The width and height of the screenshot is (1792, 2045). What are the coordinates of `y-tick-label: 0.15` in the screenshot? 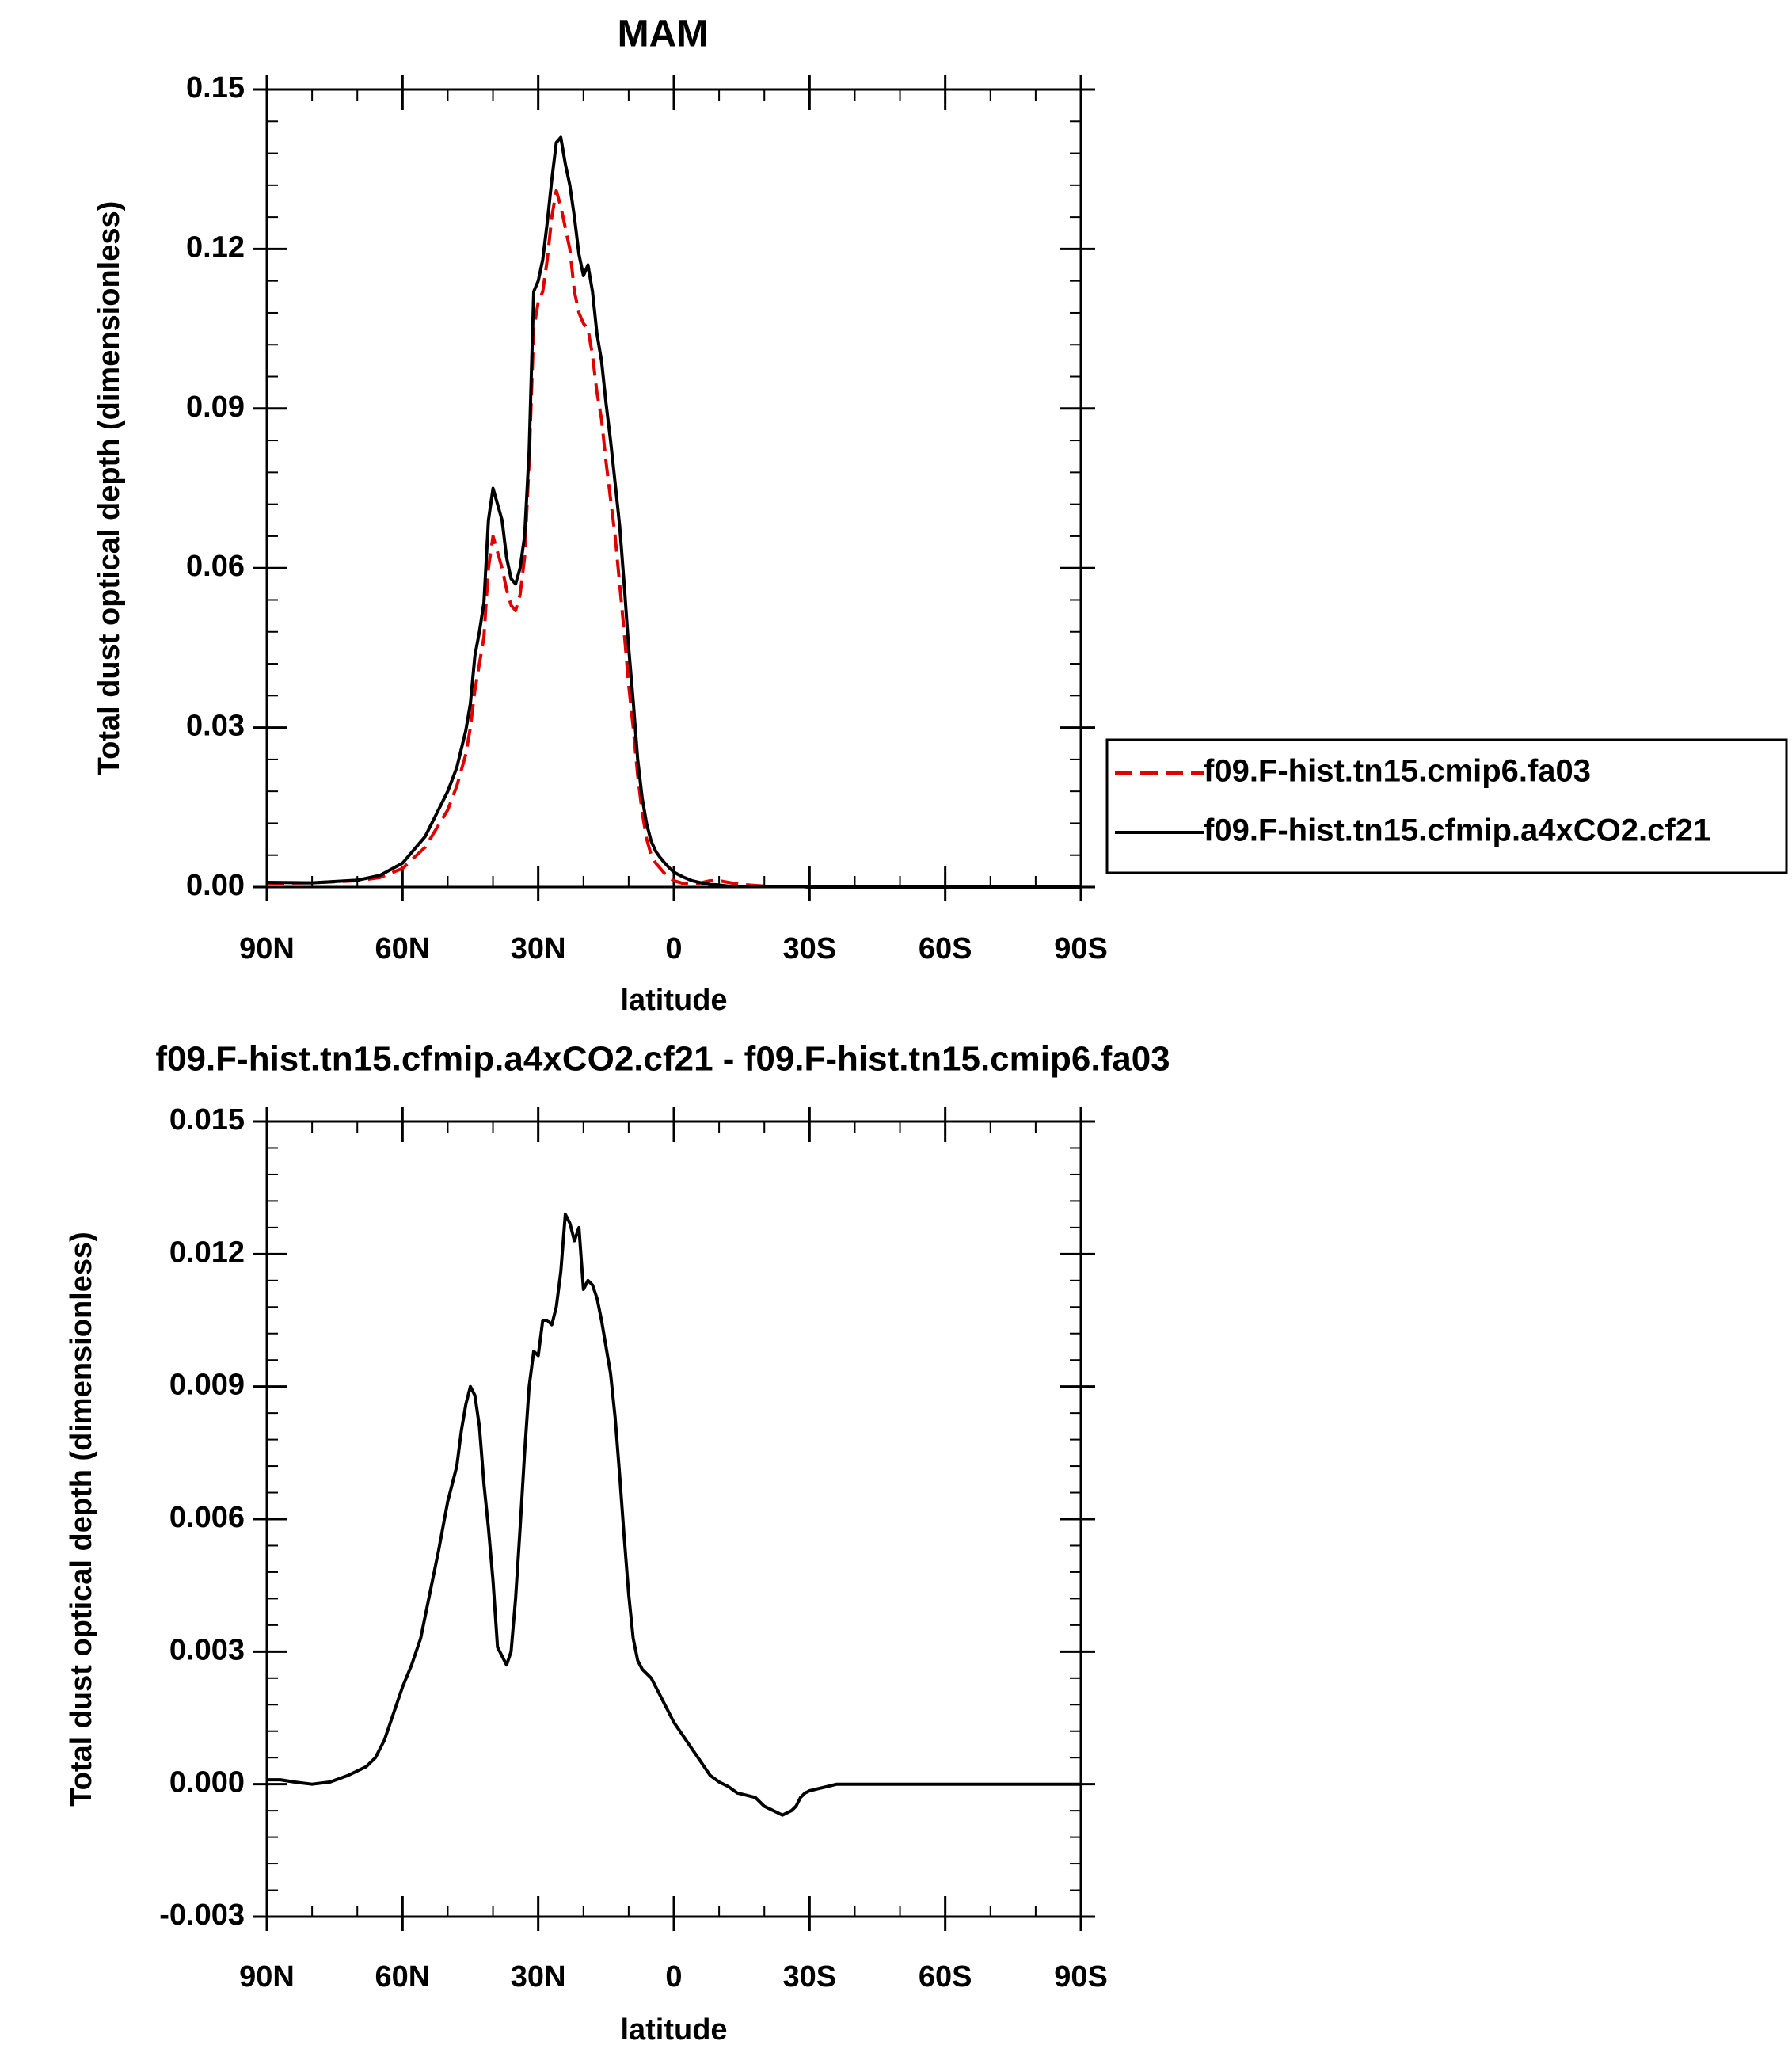 It's located at (215, 88).